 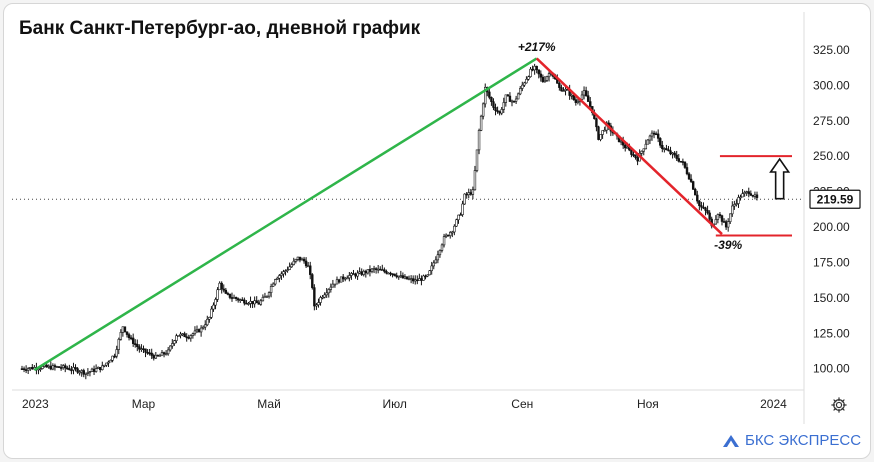 I want to click on x-tick-label: Сен, so click(x=522, y=404).